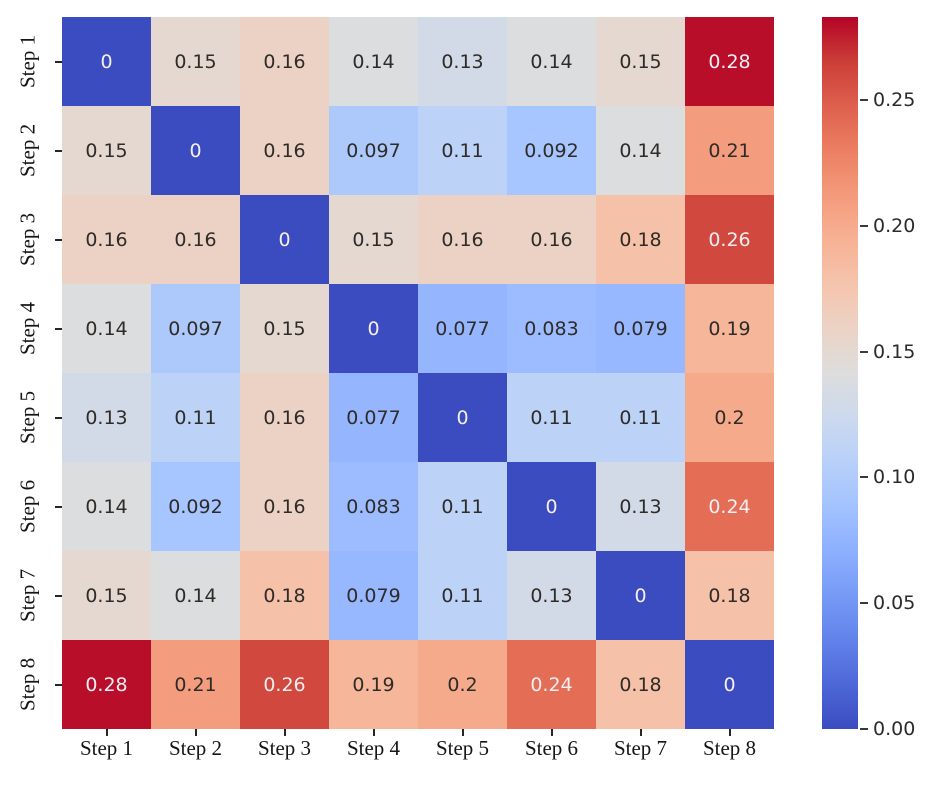  What do you see at coordinates (284, 684) in the screenshot?
I see `heatmap-cell-r8c3: 0.26` at bounding box center [284, 684].